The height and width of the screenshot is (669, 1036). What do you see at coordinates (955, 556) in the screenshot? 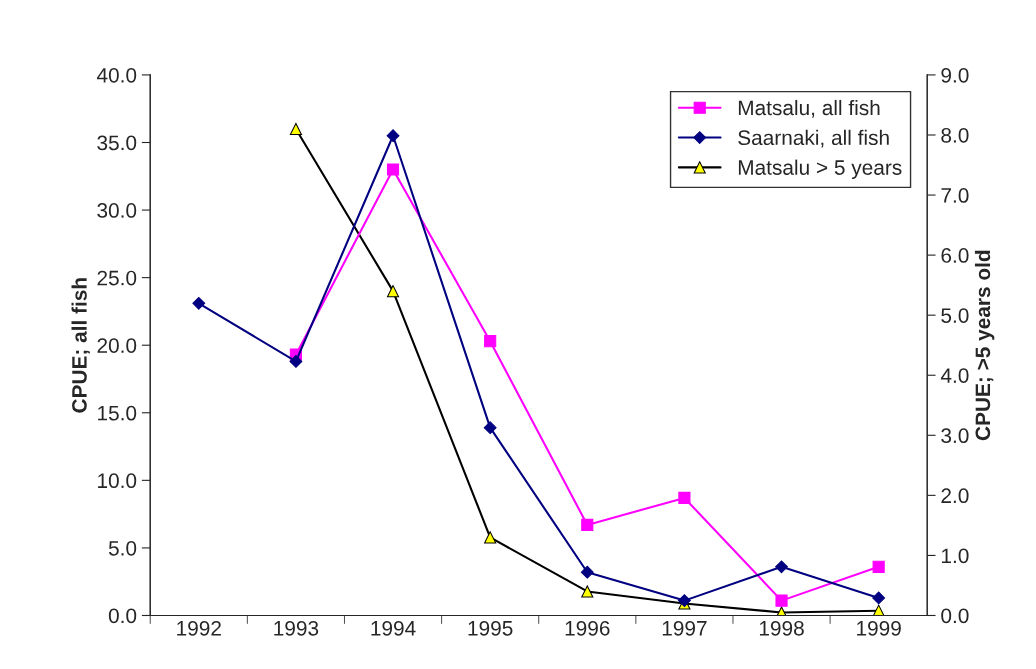
I see `y2-tick-label: 1.0` at bounding box center [955, 556].